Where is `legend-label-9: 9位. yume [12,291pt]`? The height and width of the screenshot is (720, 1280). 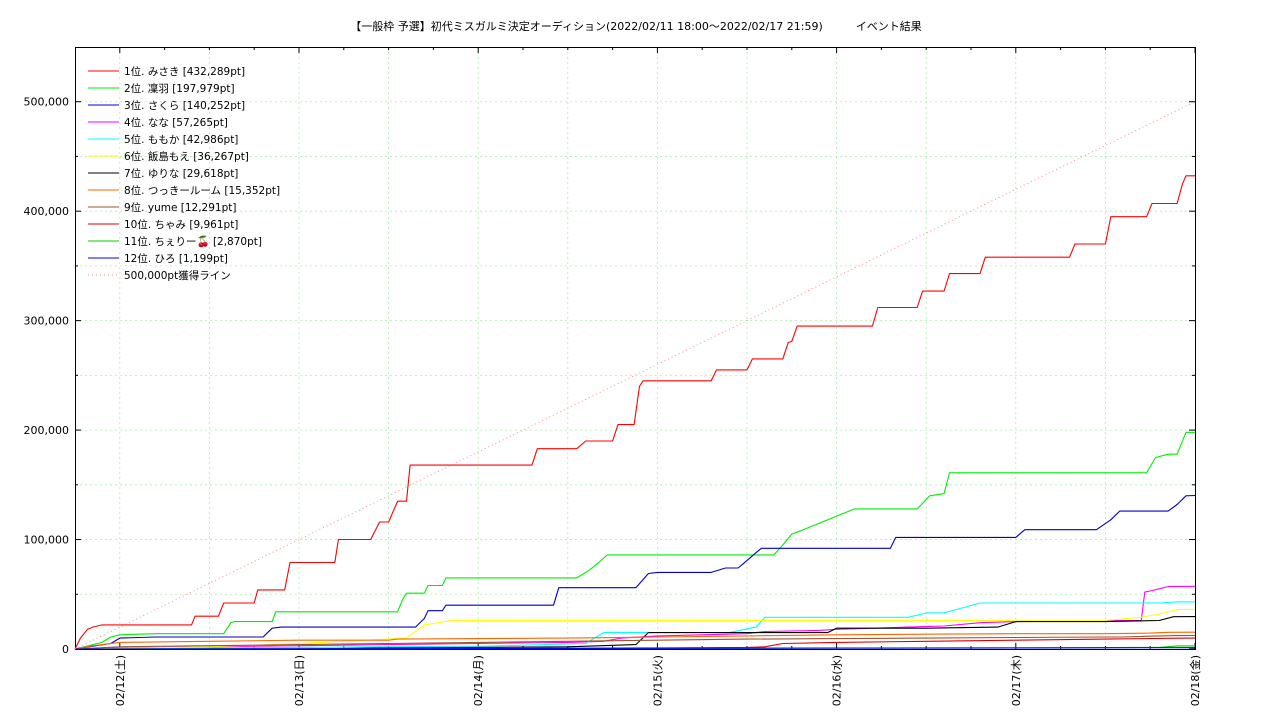
legend-label-9: 9位. yume [12,291pt] is located at coordinates (180, 207).